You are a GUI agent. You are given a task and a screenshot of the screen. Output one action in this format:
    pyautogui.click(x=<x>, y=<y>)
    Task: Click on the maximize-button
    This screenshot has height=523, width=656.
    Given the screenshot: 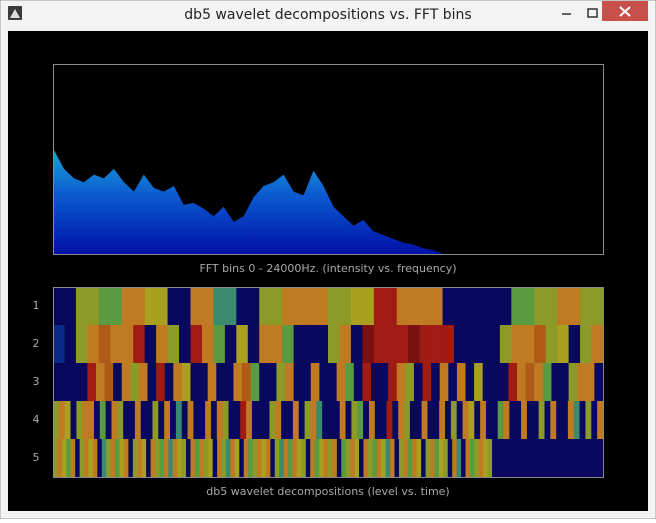 What is the action you would take?
    pyautogui.click(x=592, y=13)
    